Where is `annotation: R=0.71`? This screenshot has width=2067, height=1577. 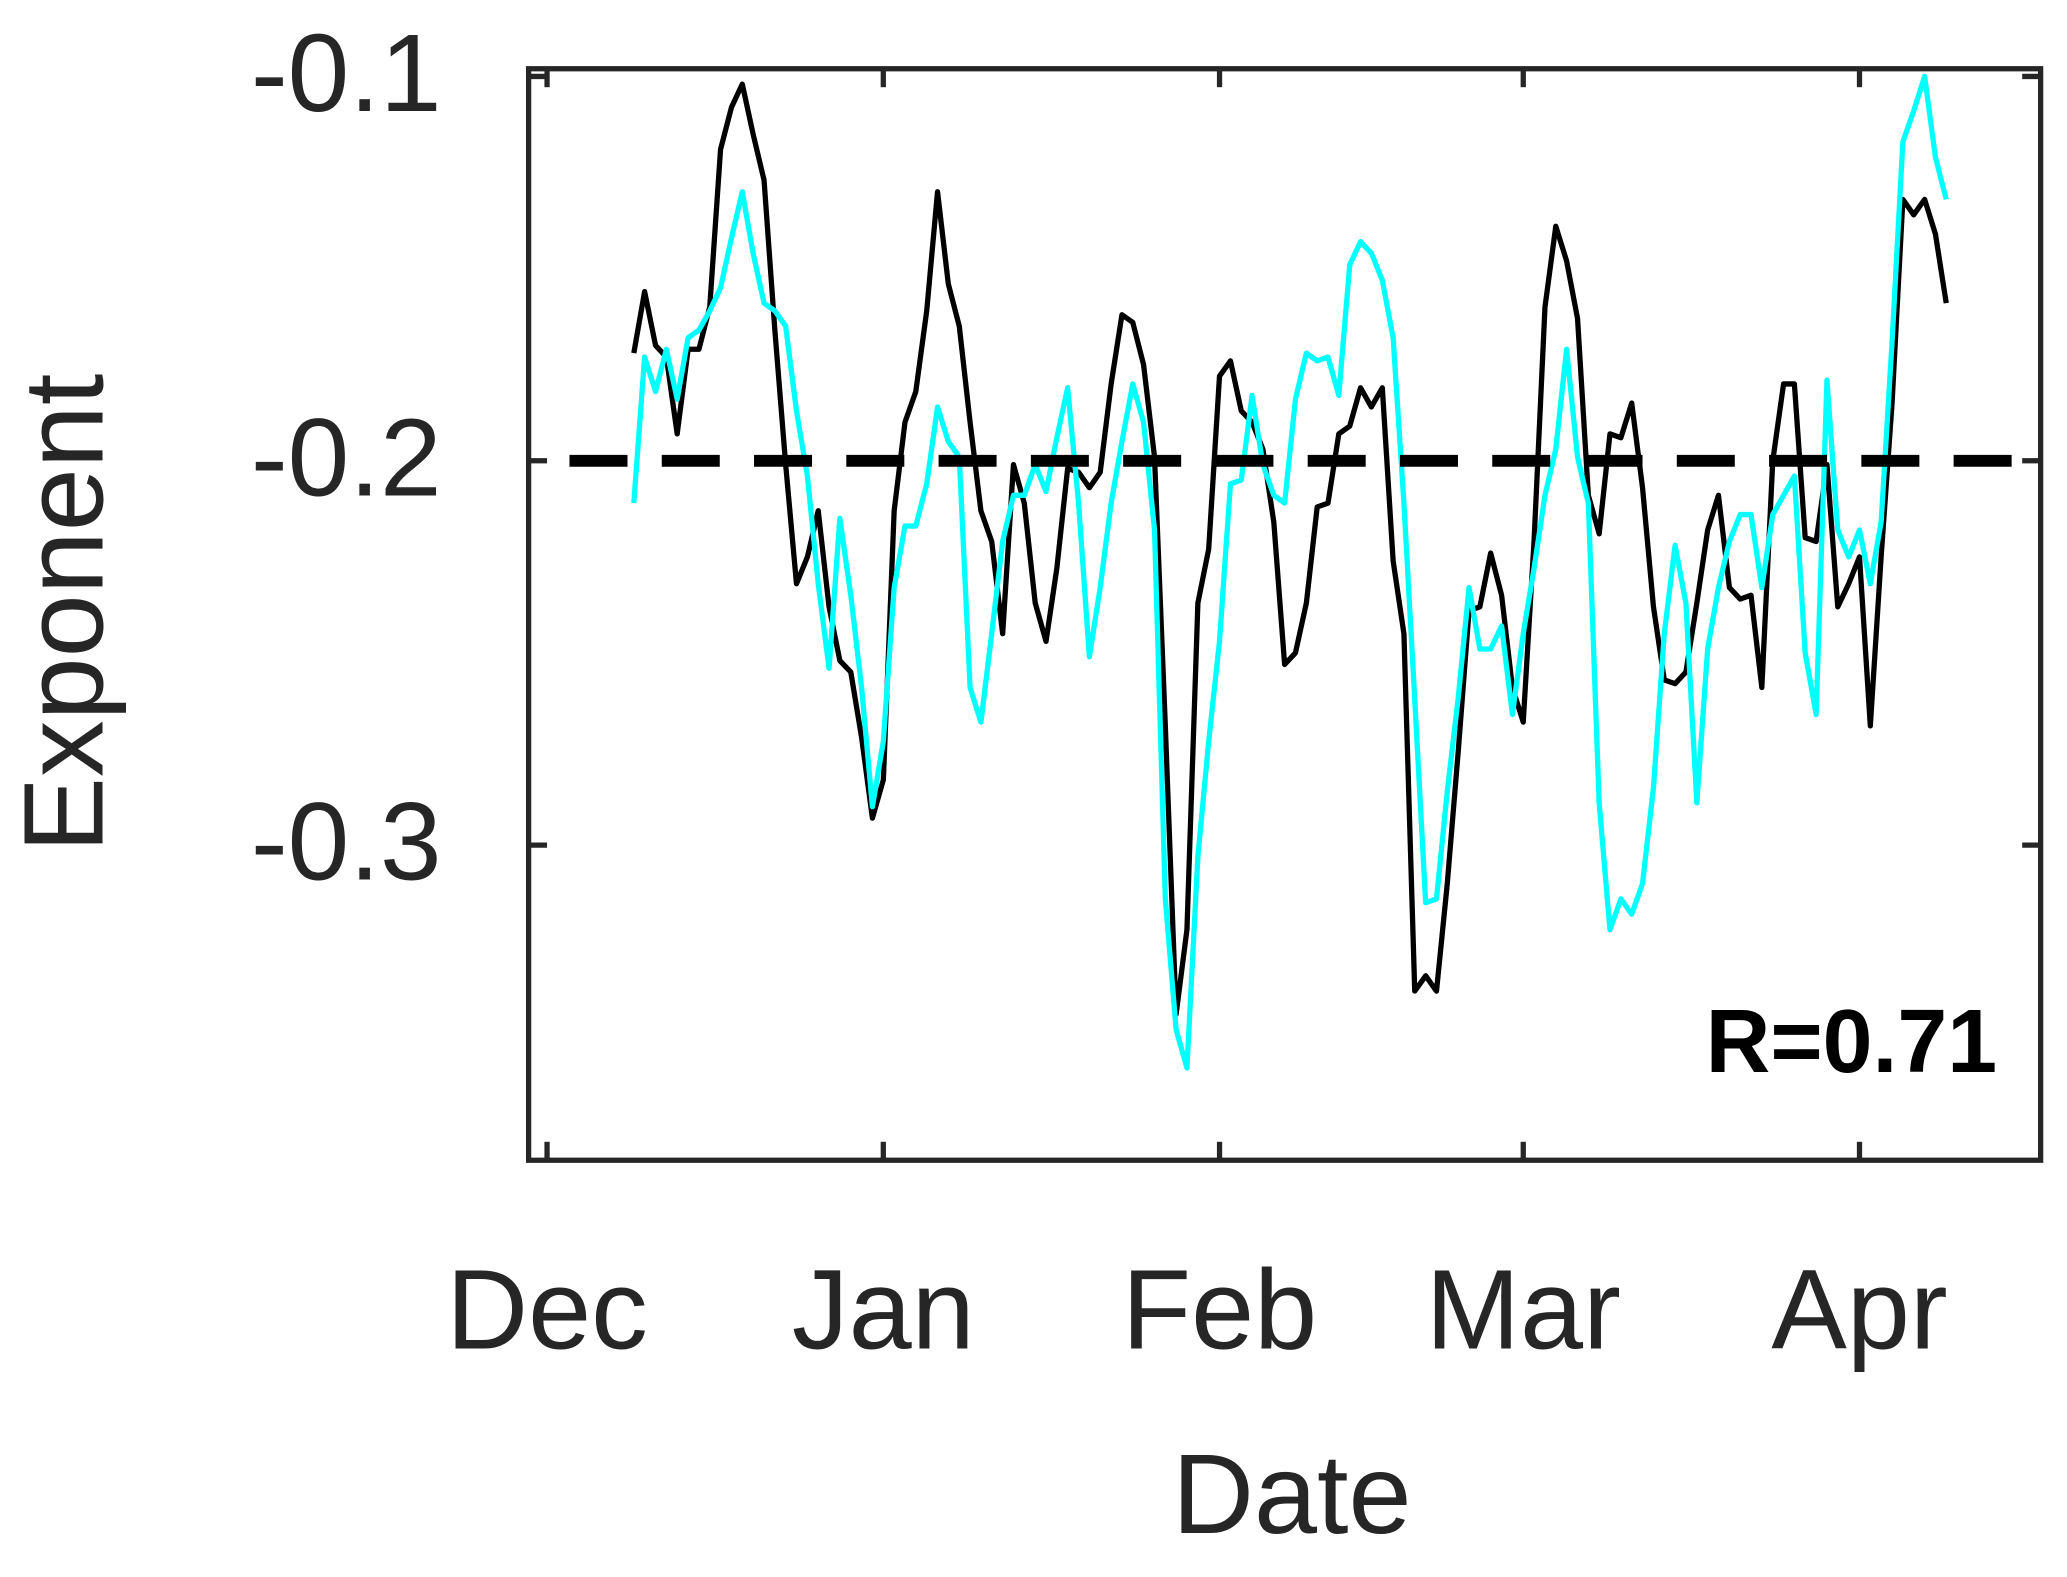
annotation: R=0.71 is located at coordinates (1852, 1041).